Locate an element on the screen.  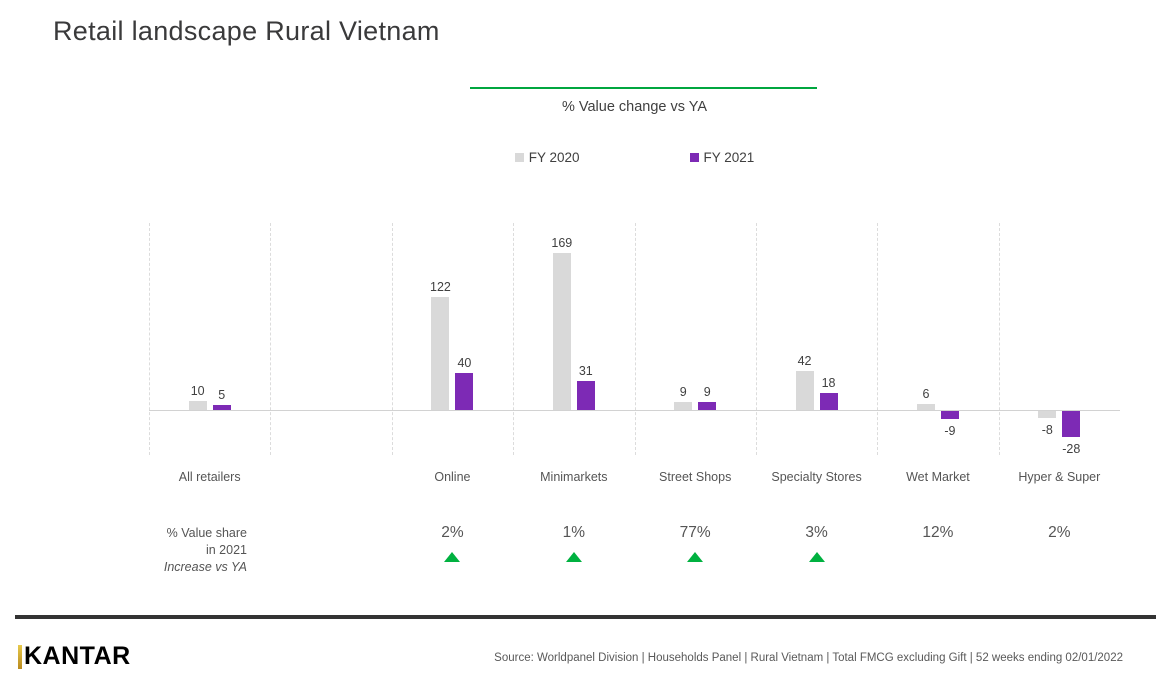
page-title: Retail landscape Rural Vietnam is located at coordinates (246, 31).